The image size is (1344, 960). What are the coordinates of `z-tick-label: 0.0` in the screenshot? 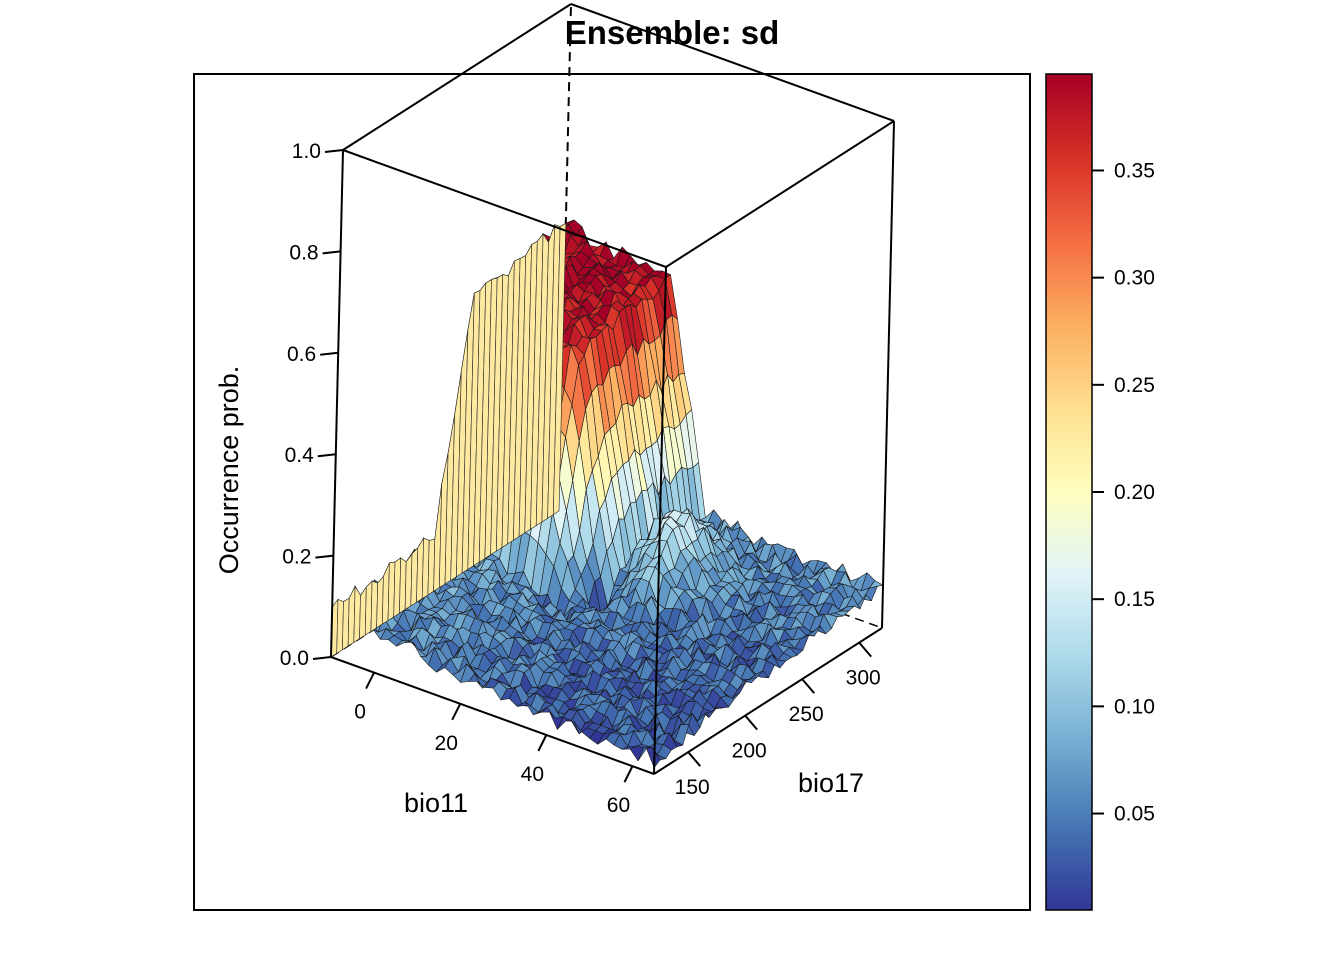 It's located at (294, 658).